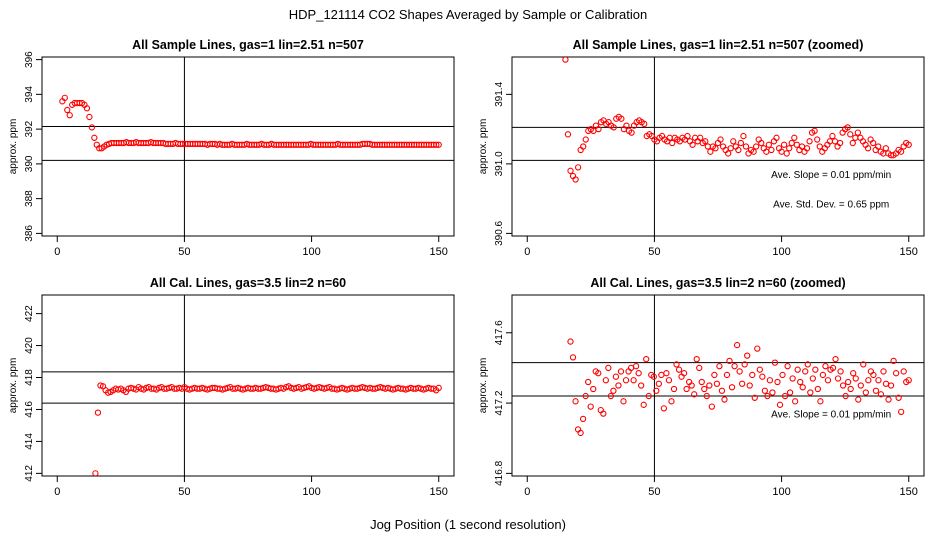  What do you see at coordinates (29, 198) in the screenshot?
I see `y-tick-label: 388` at bounding box center [29, 198].